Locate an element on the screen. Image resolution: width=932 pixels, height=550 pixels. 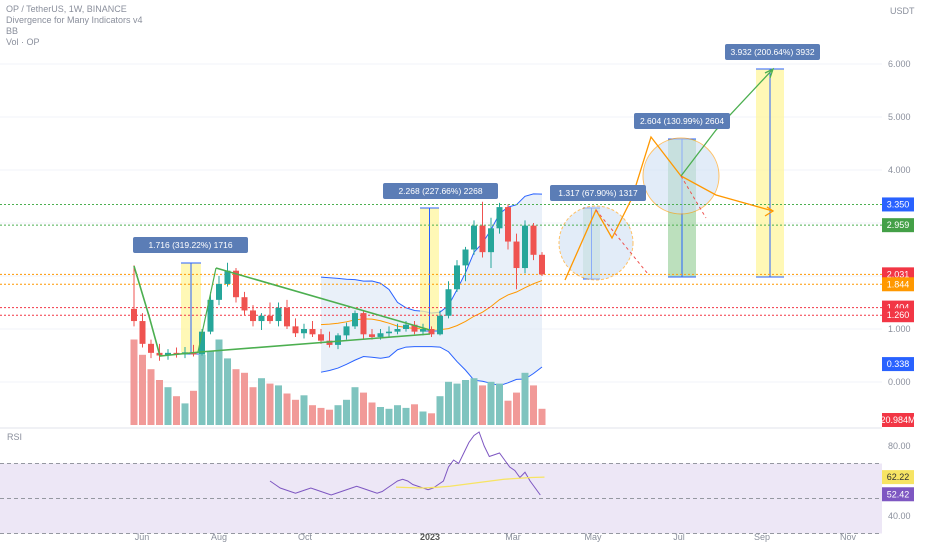
pattern-lower-line is located at coordinates (282, 311).